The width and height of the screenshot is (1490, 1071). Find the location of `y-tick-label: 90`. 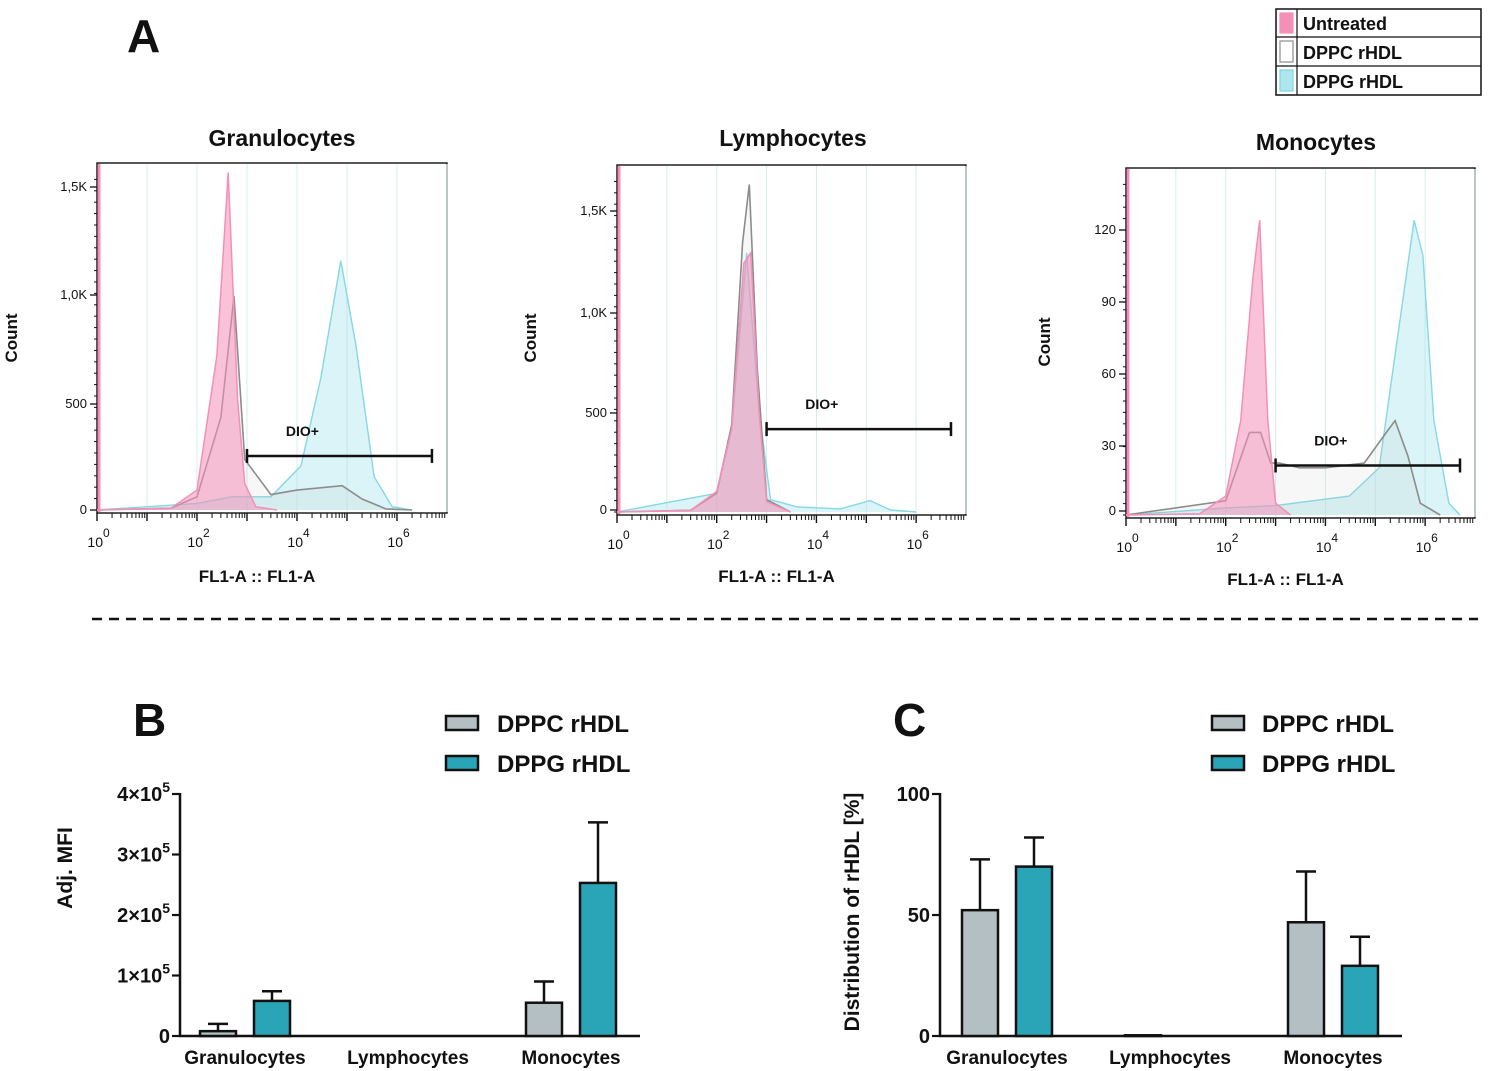

y-tick-label: 90 is located at coordinates (1109, 301).